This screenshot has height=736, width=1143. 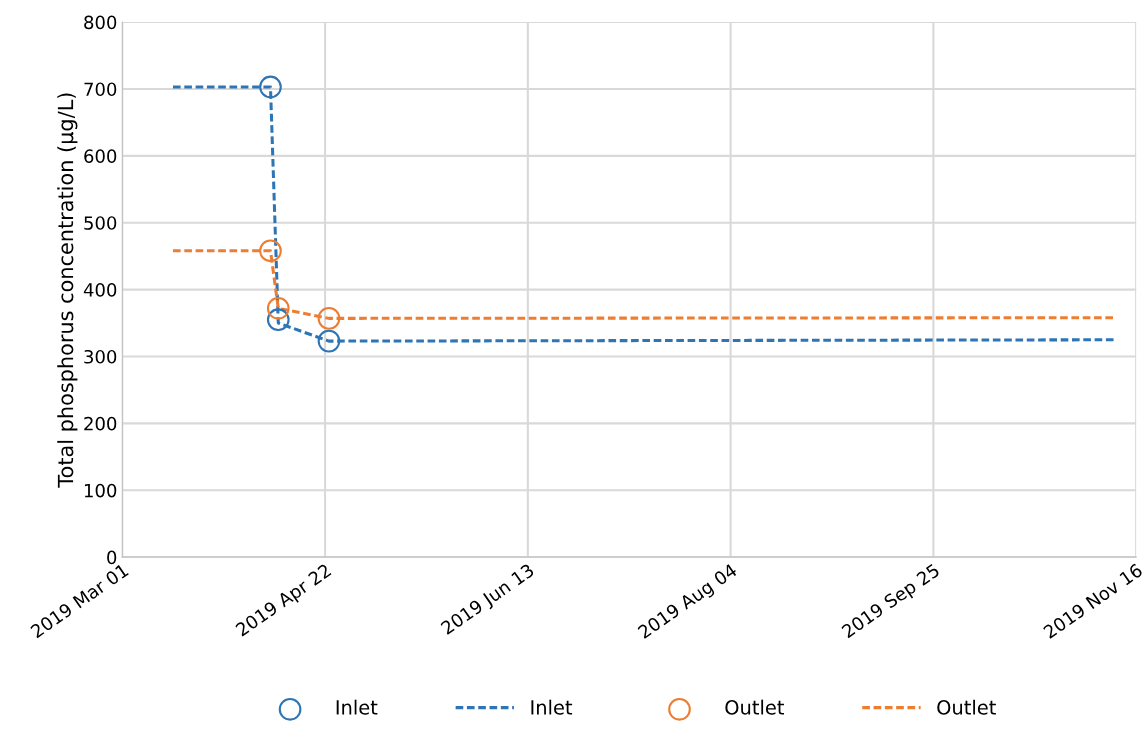 What do you see at coordinates (100, 423) in the screenshot?
I see `y-tick-label: 200` at bounding box center [100, 423].